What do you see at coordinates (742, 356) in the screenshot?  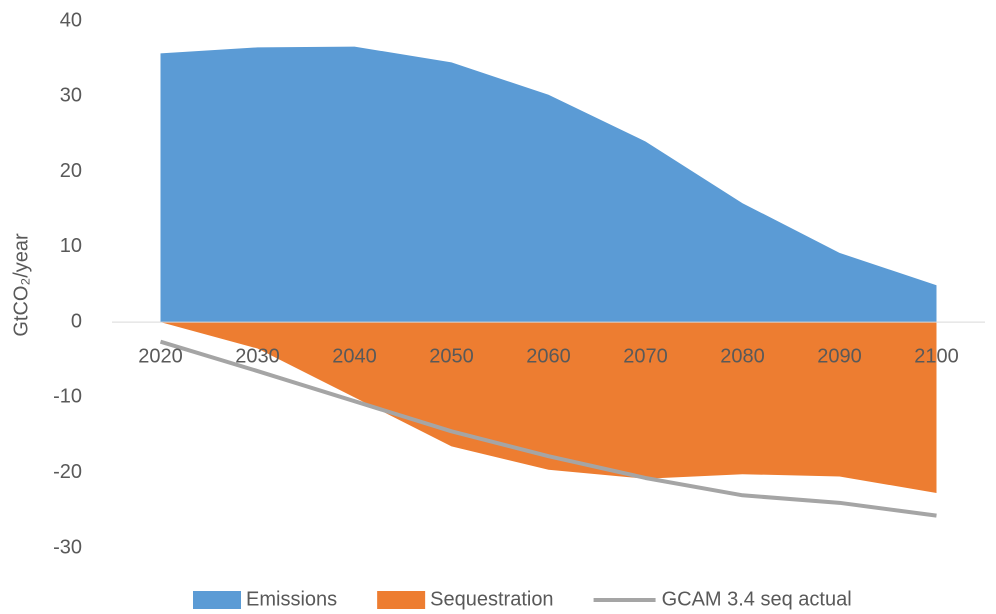 I see `x-tick-label: 2080` at bounding box center [742, 356].